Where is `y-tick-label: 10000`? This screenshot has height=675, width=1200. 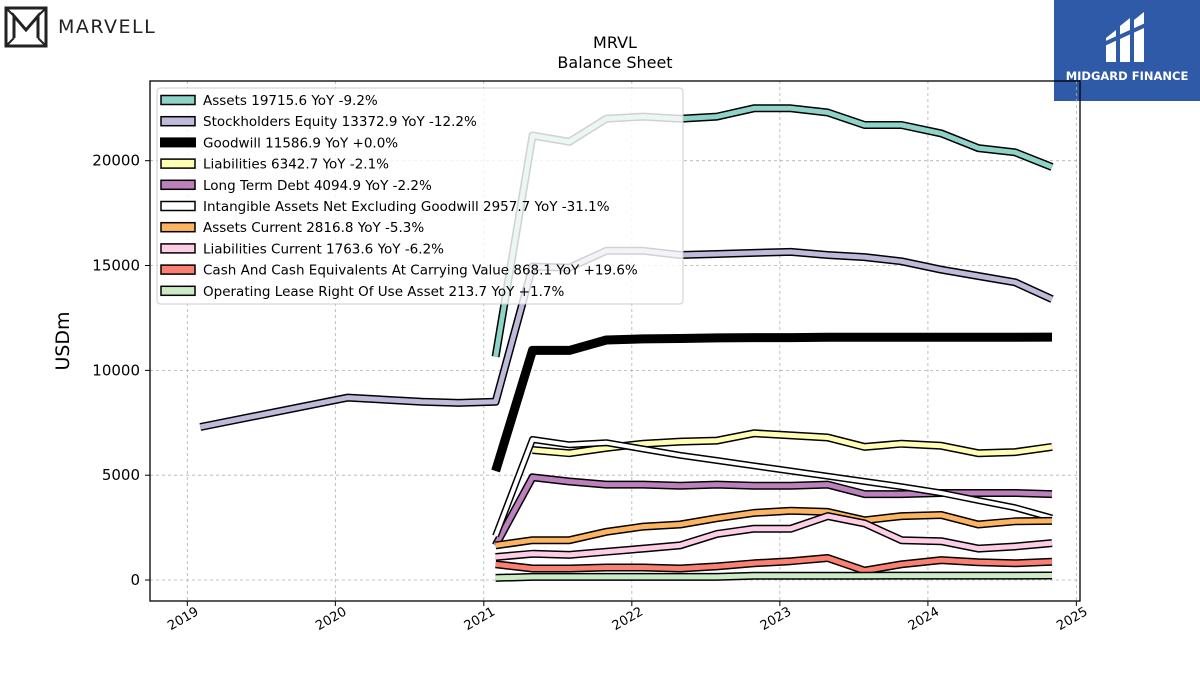 y-tick-label: 10000 is located at coordinates (116, 370).